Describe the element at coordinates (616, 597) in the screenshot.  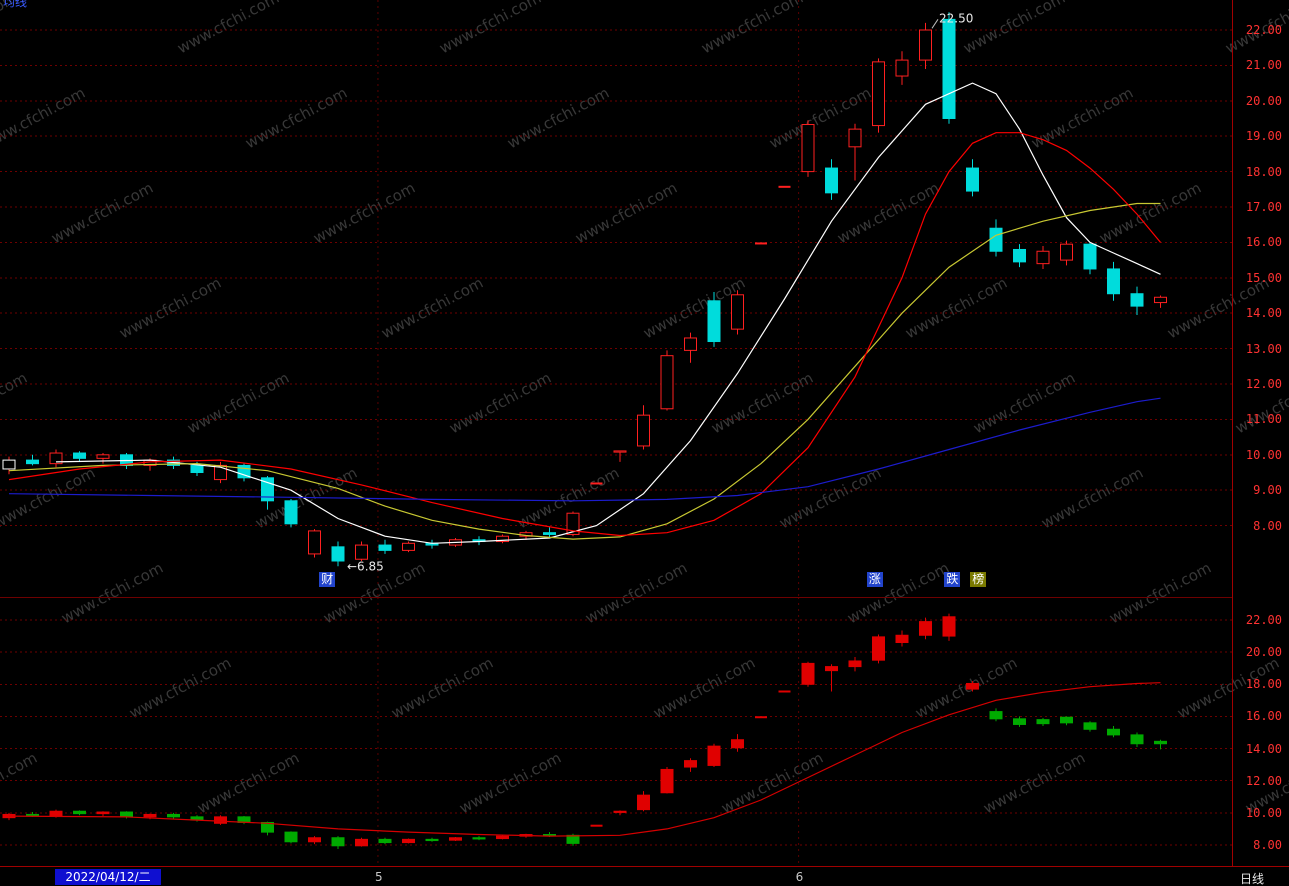
I see `panel-divider` at that location.